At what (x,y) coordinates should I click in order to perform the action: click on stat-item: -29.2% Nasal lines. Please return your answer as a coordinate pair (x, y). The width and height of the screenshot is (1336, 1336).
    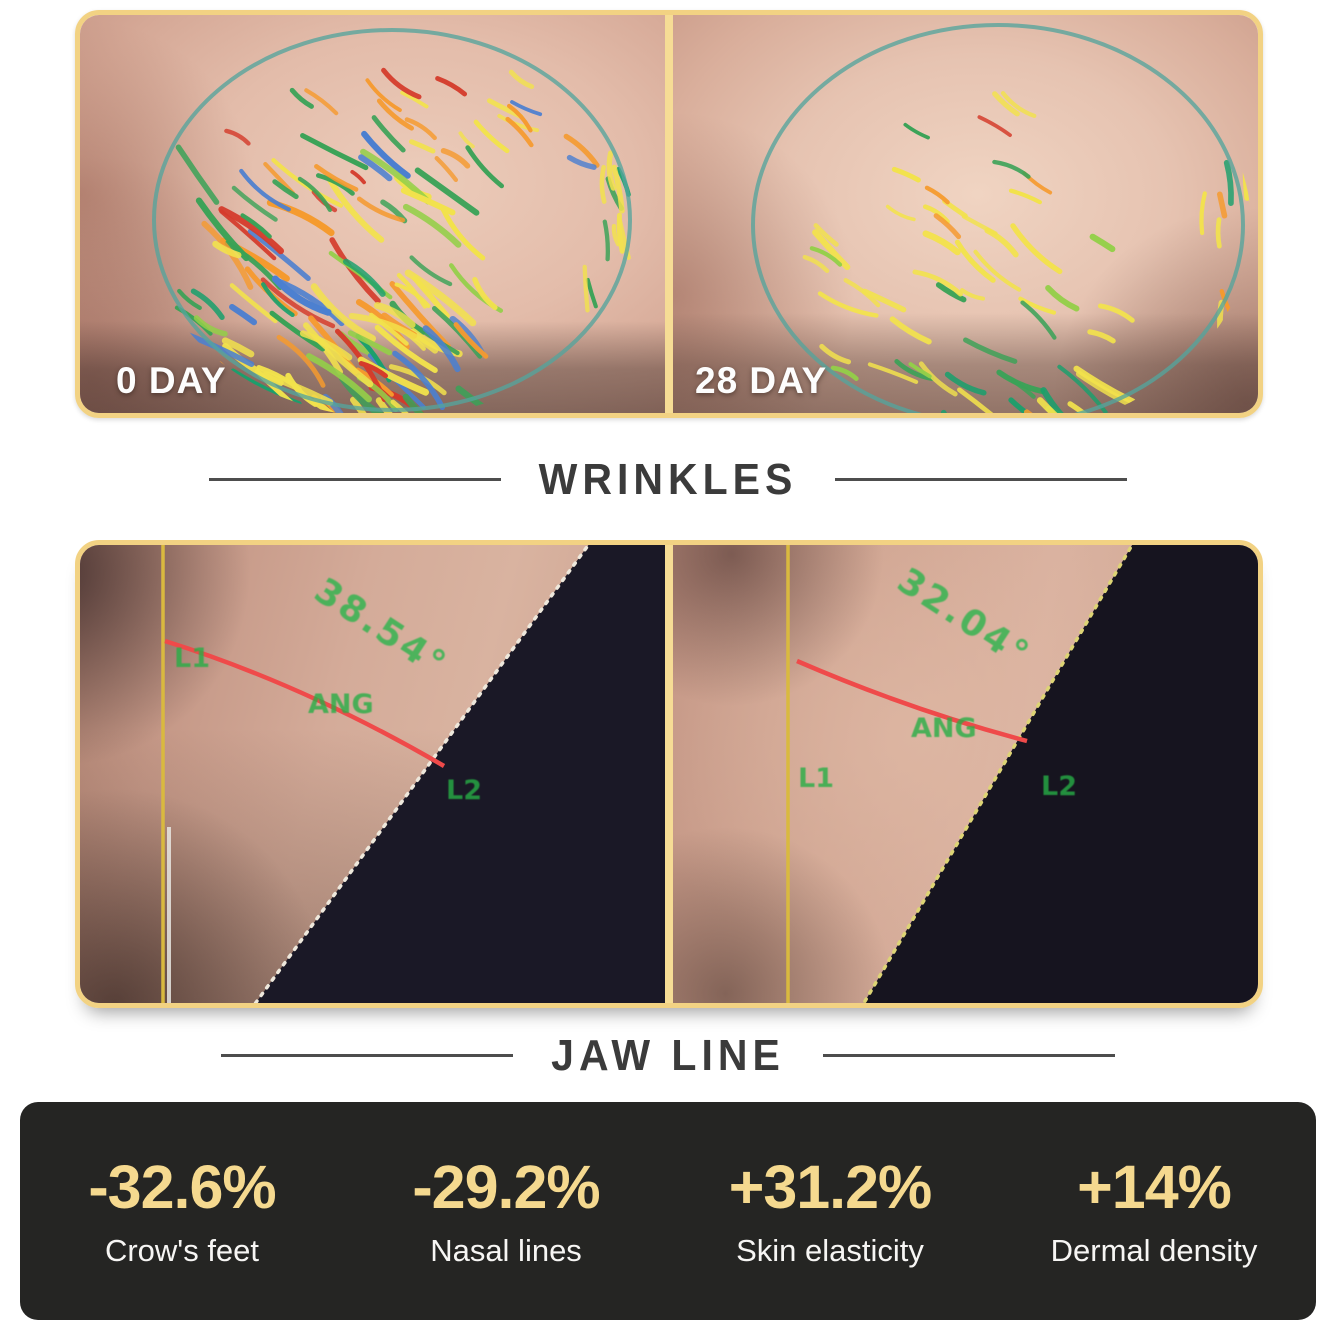
    Looking at the image, I should click on (506, 1210).